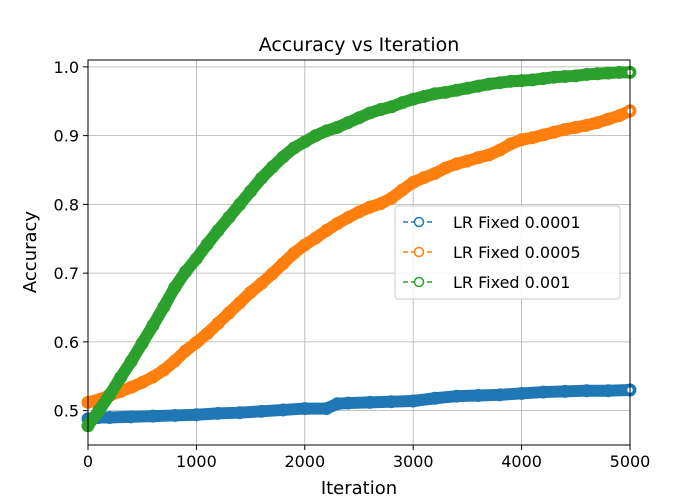 The image size is (700, 500). I want to click on x-axis-ticks: 0 1000 2000 3000 4000 5000, so click(366, 458).